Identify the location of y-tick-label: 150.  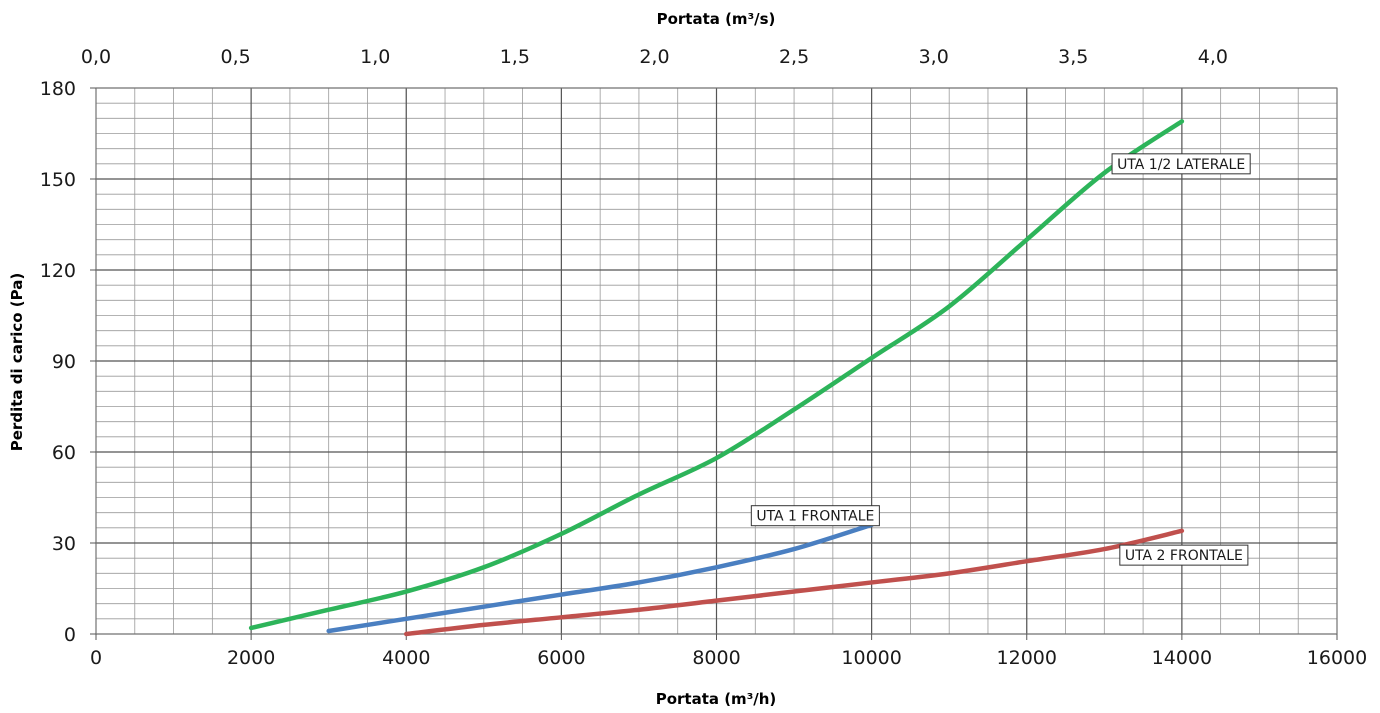
(58, 180).